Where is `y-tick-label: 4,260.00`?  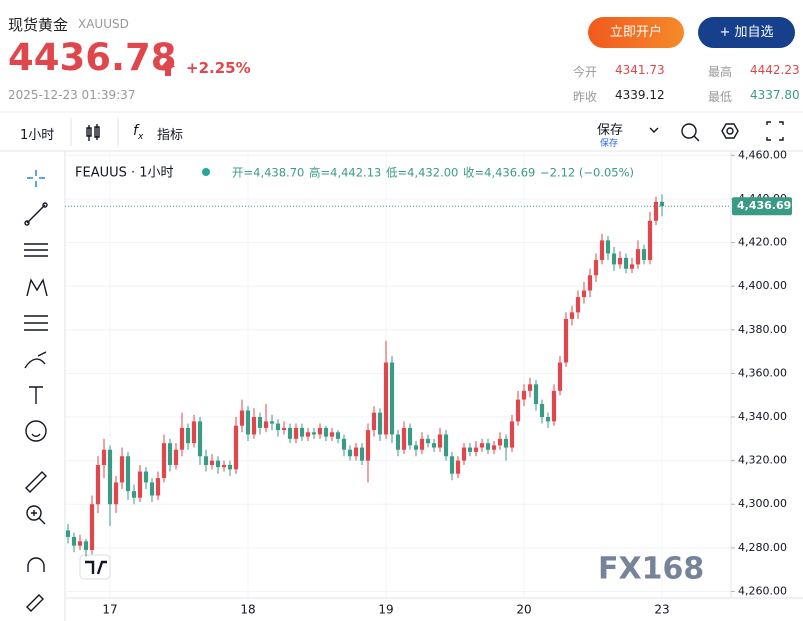 y-tick-label: 4,260.00 is located at coordinates (762, 590).